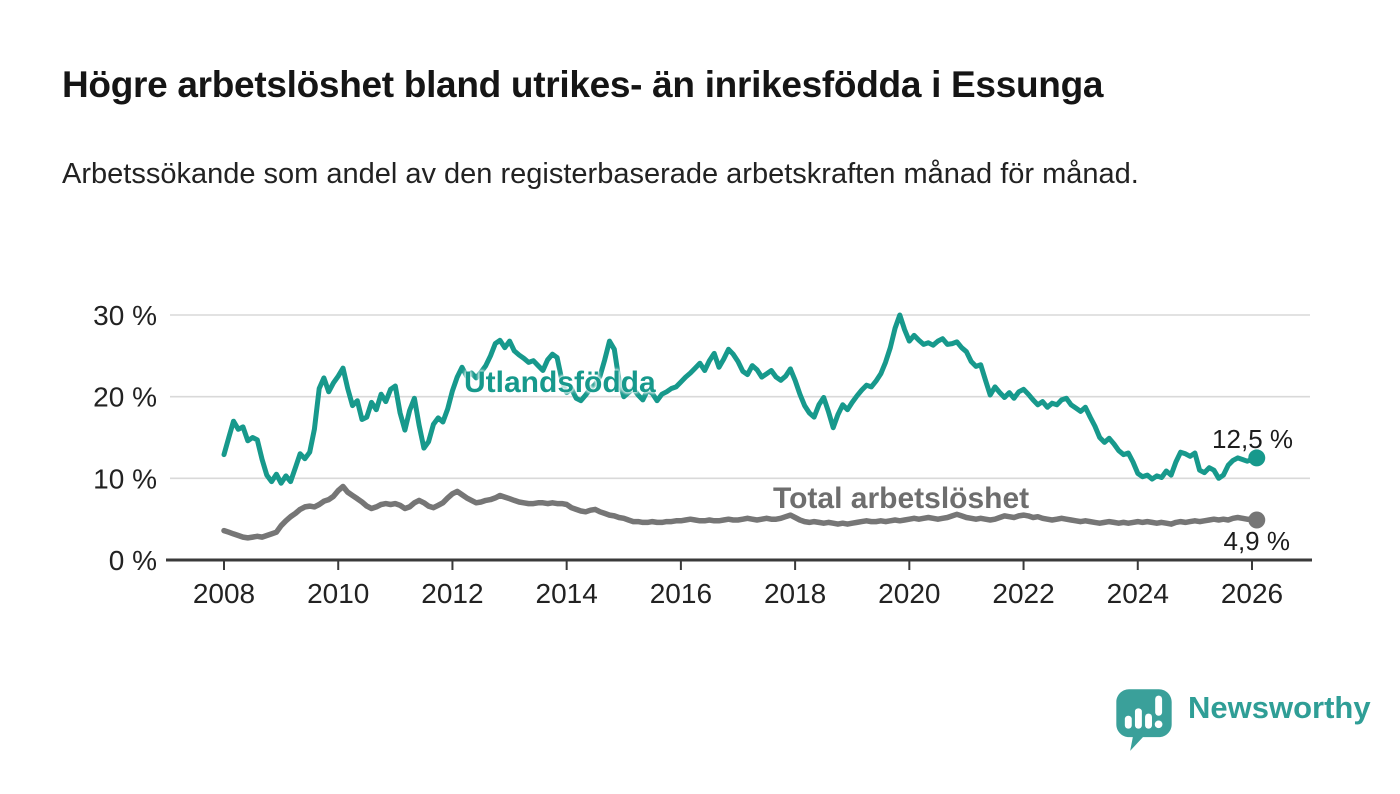 The height and width of the screenshot is (794, 1400). I want to click on newsworthy-logo-icon, so click(1144, 720).